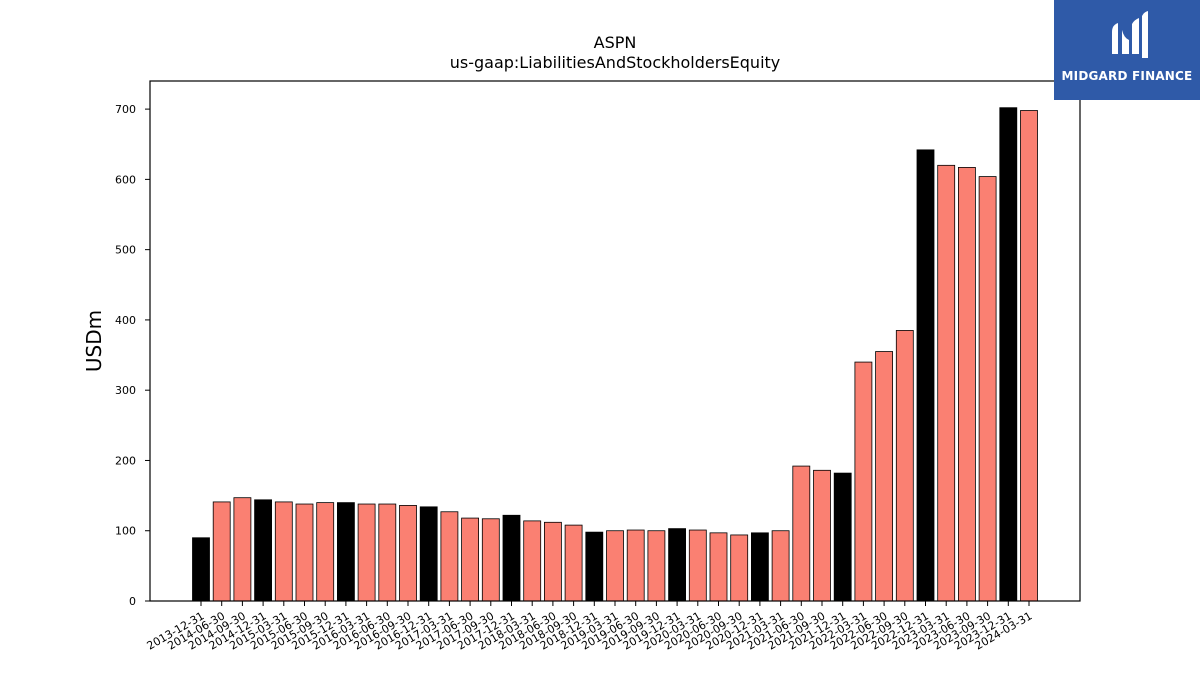 This screenshot has height=675, width=1200. I want to click on y-axis: 0 100 200 300 400 500 600 700, so click(132, 355).